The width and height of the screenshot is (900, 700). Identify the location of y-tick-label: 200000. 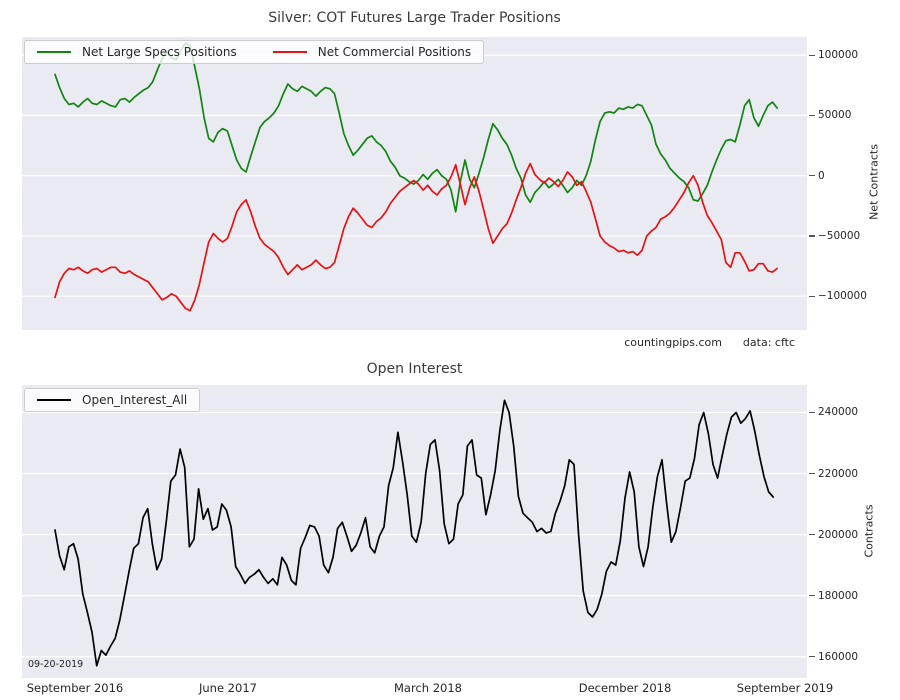
(838, 534).